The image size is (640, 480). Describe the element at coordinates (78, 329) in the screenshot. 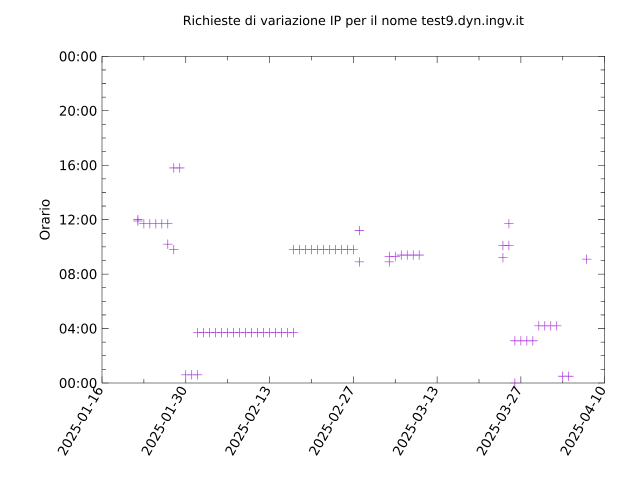

I see `y-tick-label: 04:00` at that location.